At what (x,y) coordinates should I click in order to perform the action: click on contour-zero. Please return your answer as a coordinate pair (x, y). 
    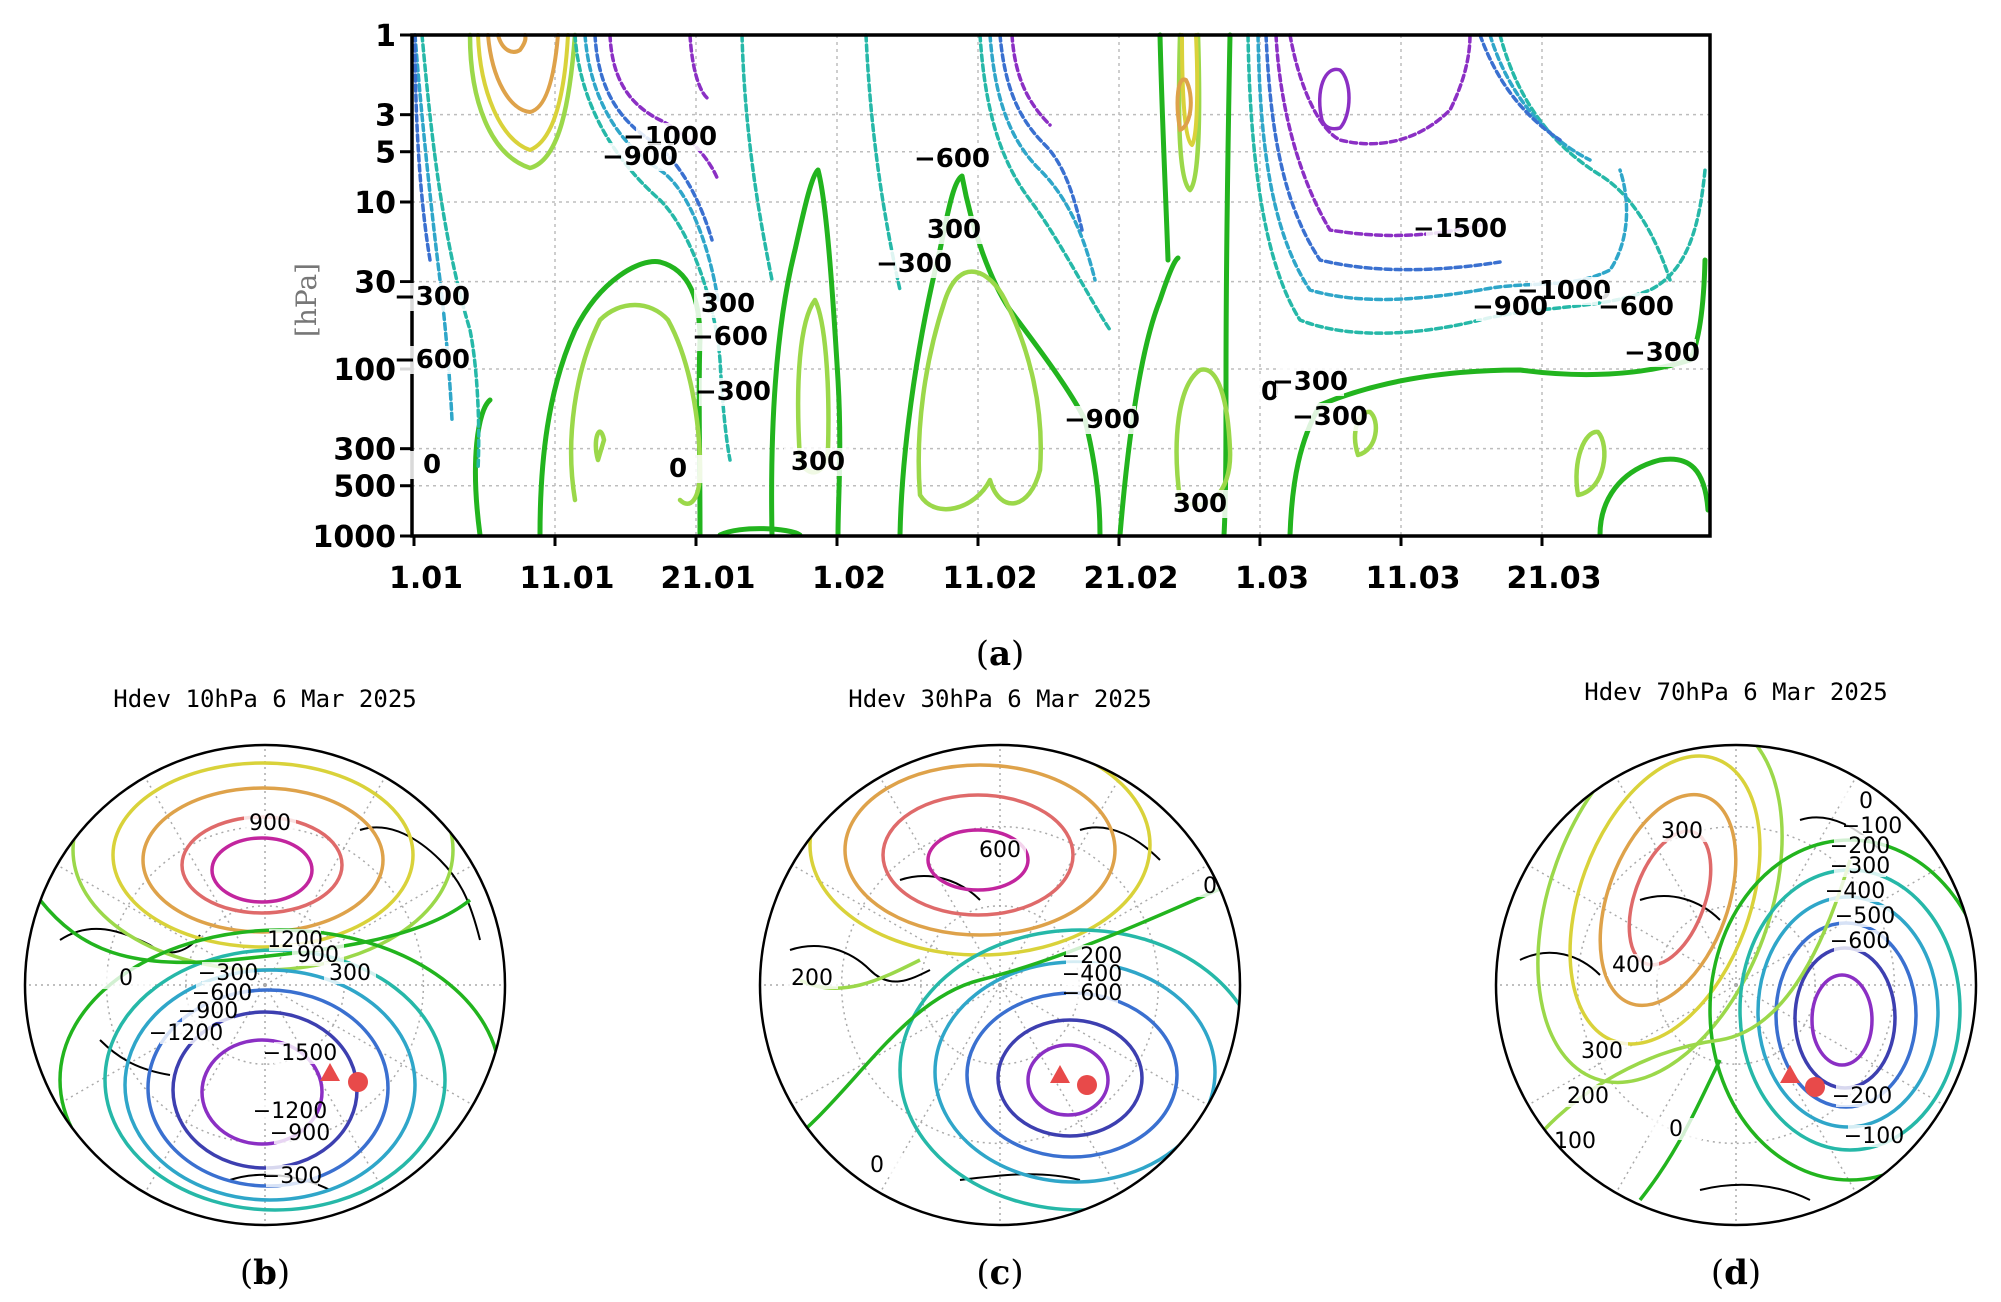
    Looking at the image, I should click on (482, 467).